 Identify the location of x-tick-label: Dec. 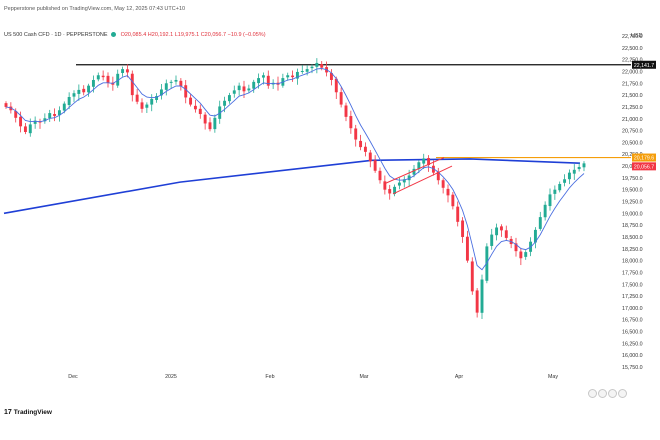
(73, 377).